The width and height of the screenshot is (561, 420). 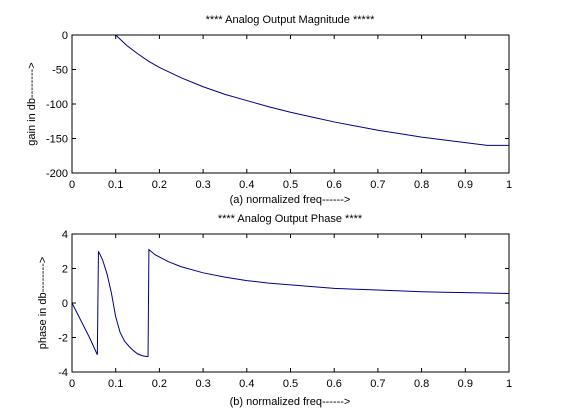 I want to click on phase-ylabel: phase in db-------->, so click(x=43, y=303).